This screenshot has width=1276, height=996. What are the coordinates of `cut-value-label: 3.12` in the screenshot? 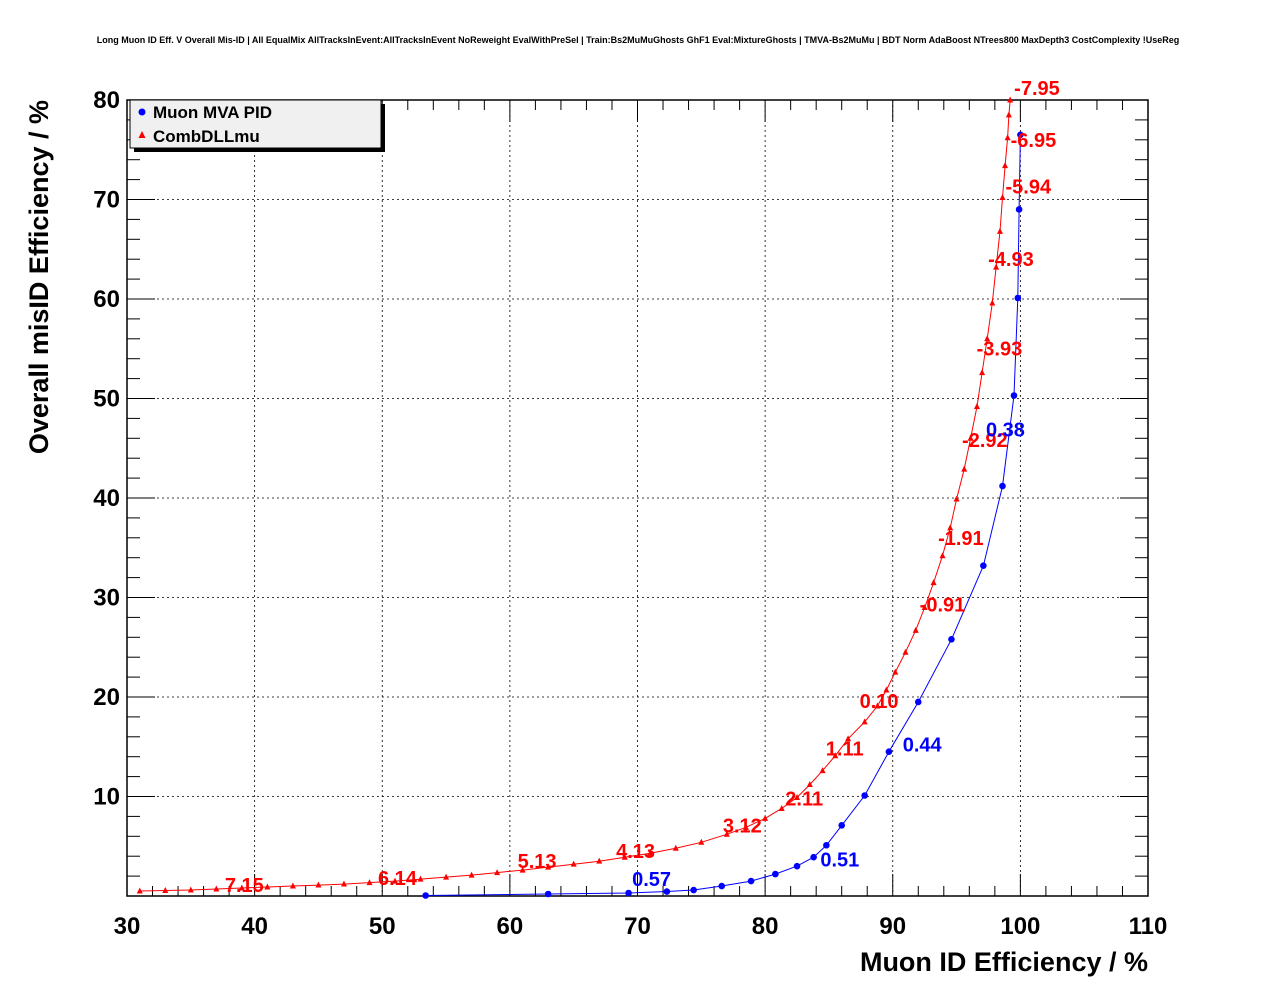 It's located at (742, 826).